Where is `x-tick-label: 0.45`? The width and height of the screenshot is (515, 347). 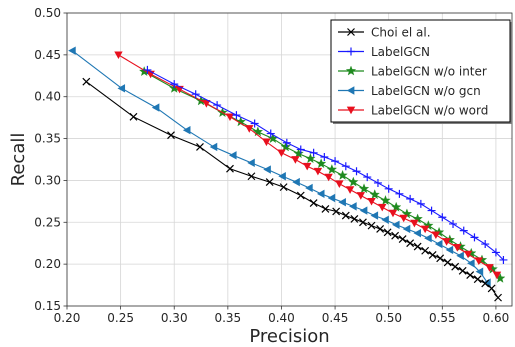 x-tick-label: 0.45 is located at coordinates (335, 318).